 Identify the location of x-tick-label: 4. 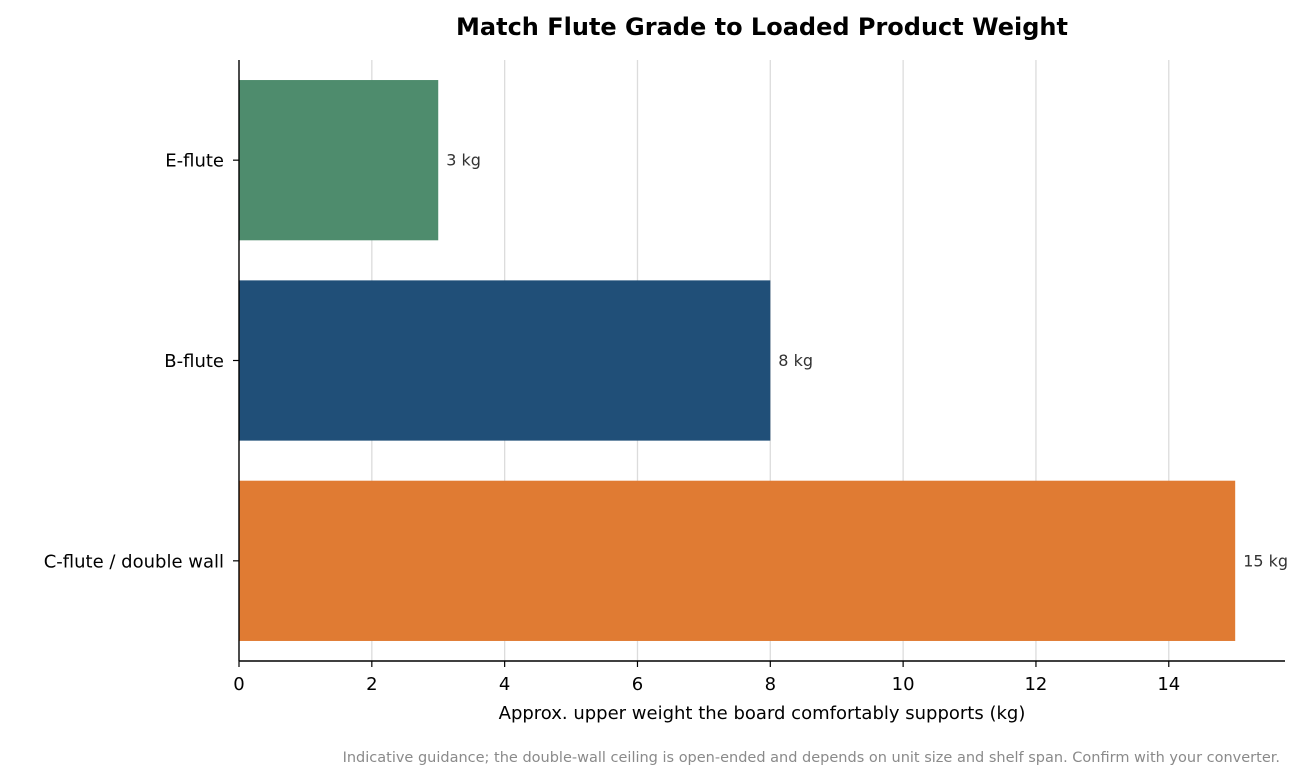
(504, 684).